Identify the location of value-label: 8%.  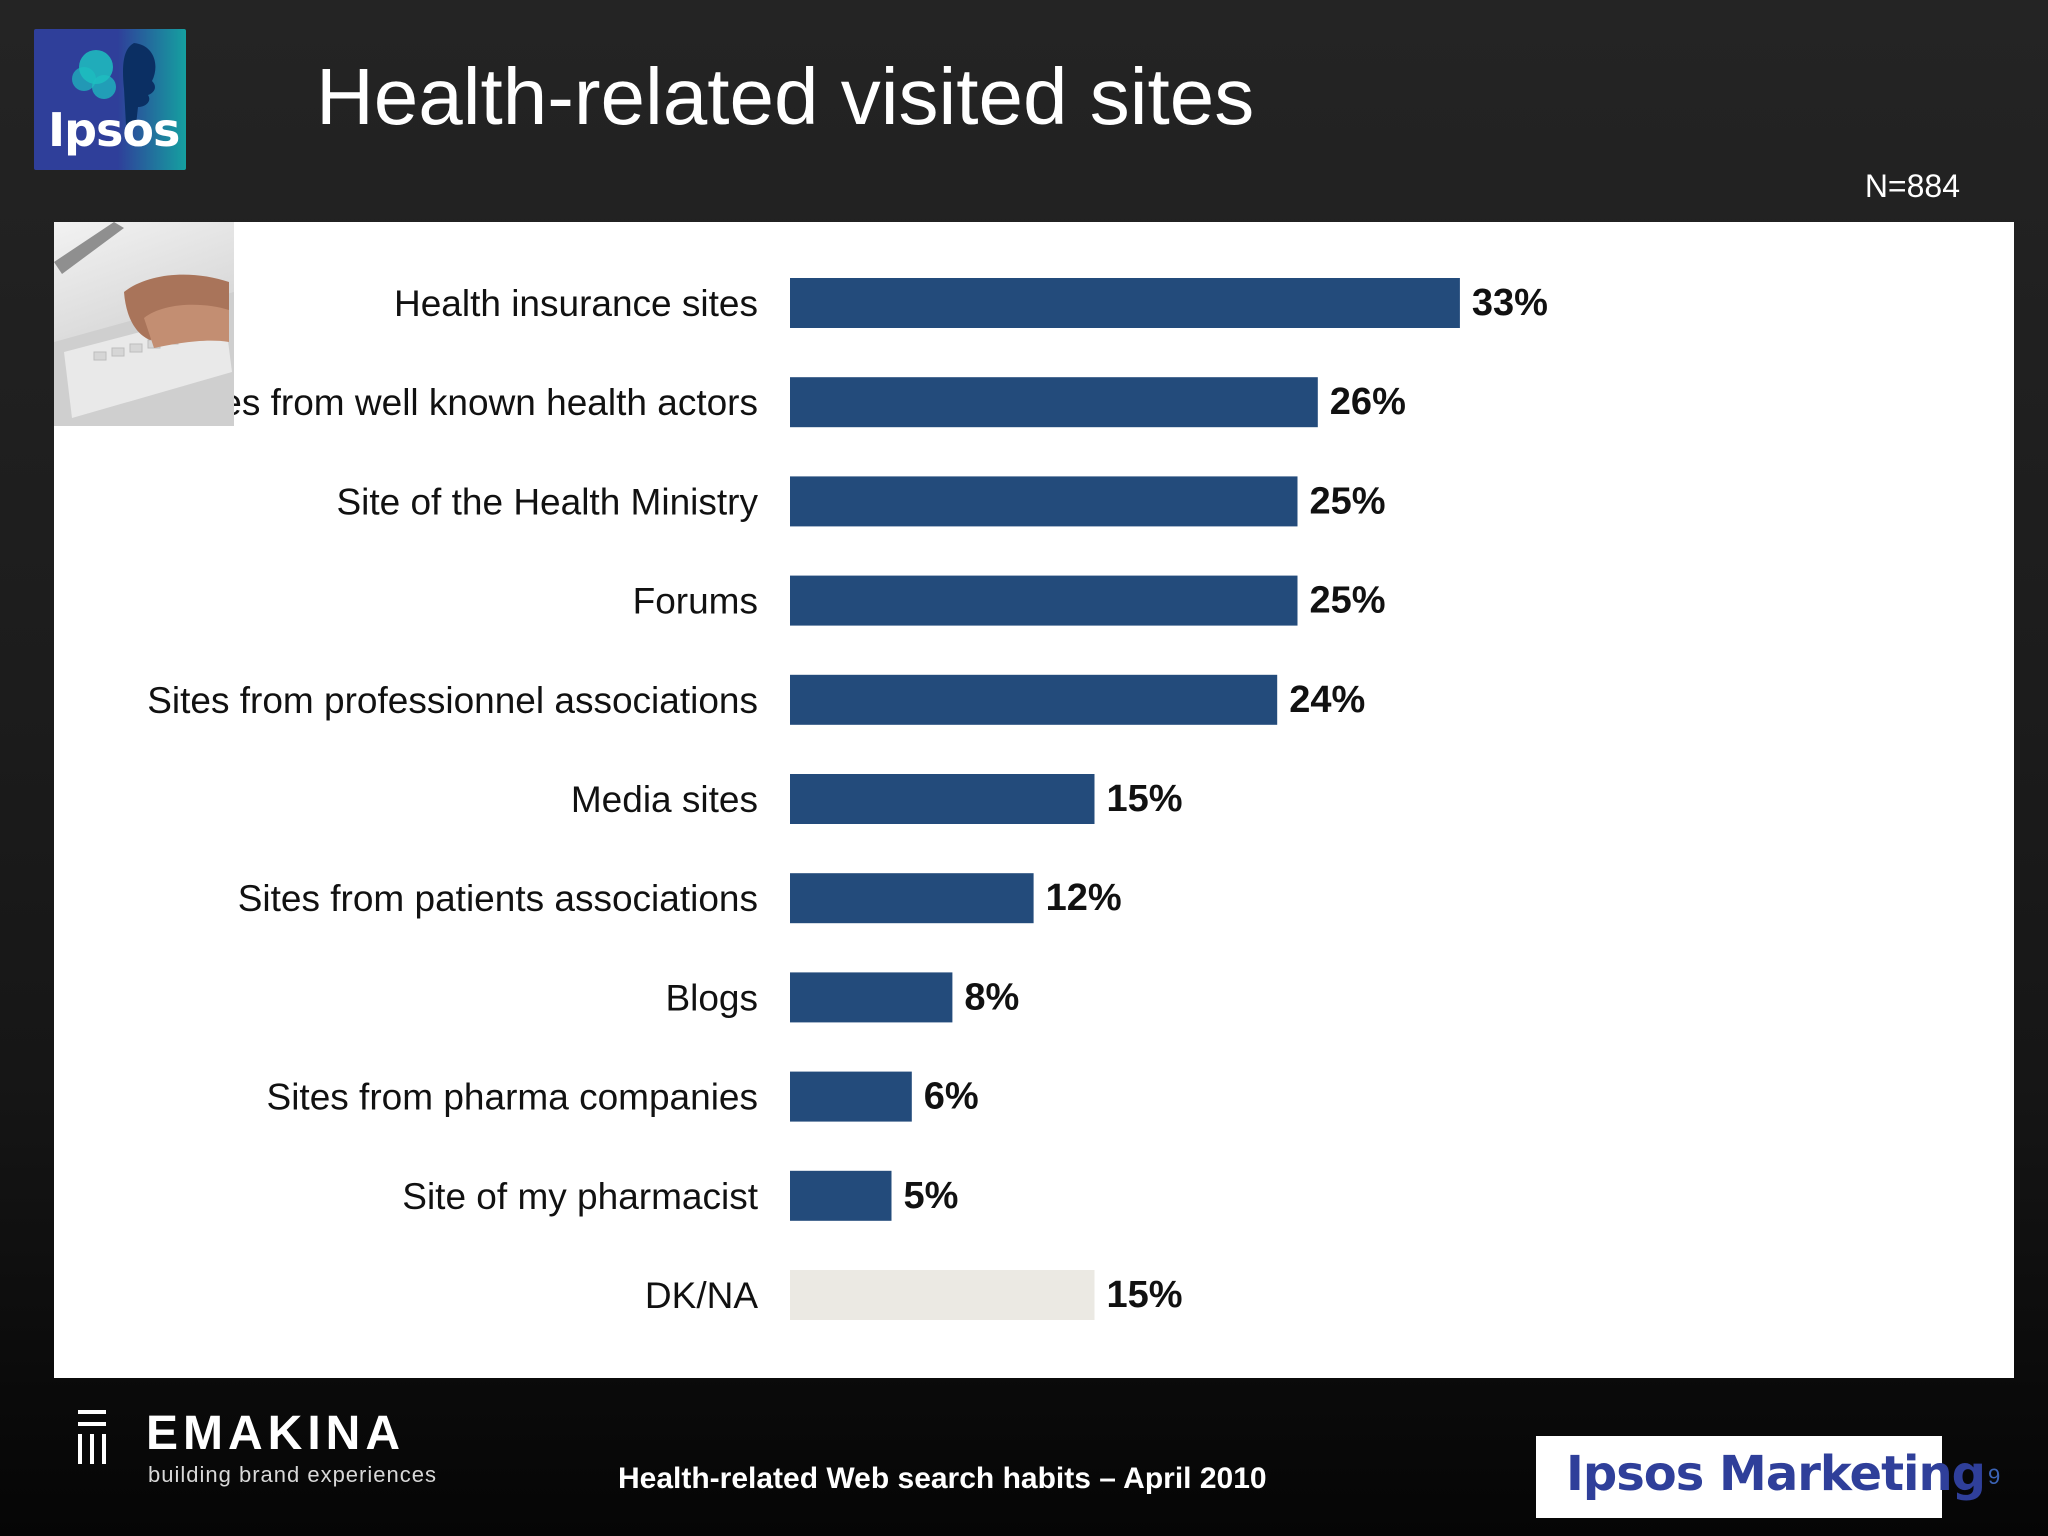
(991, 997).